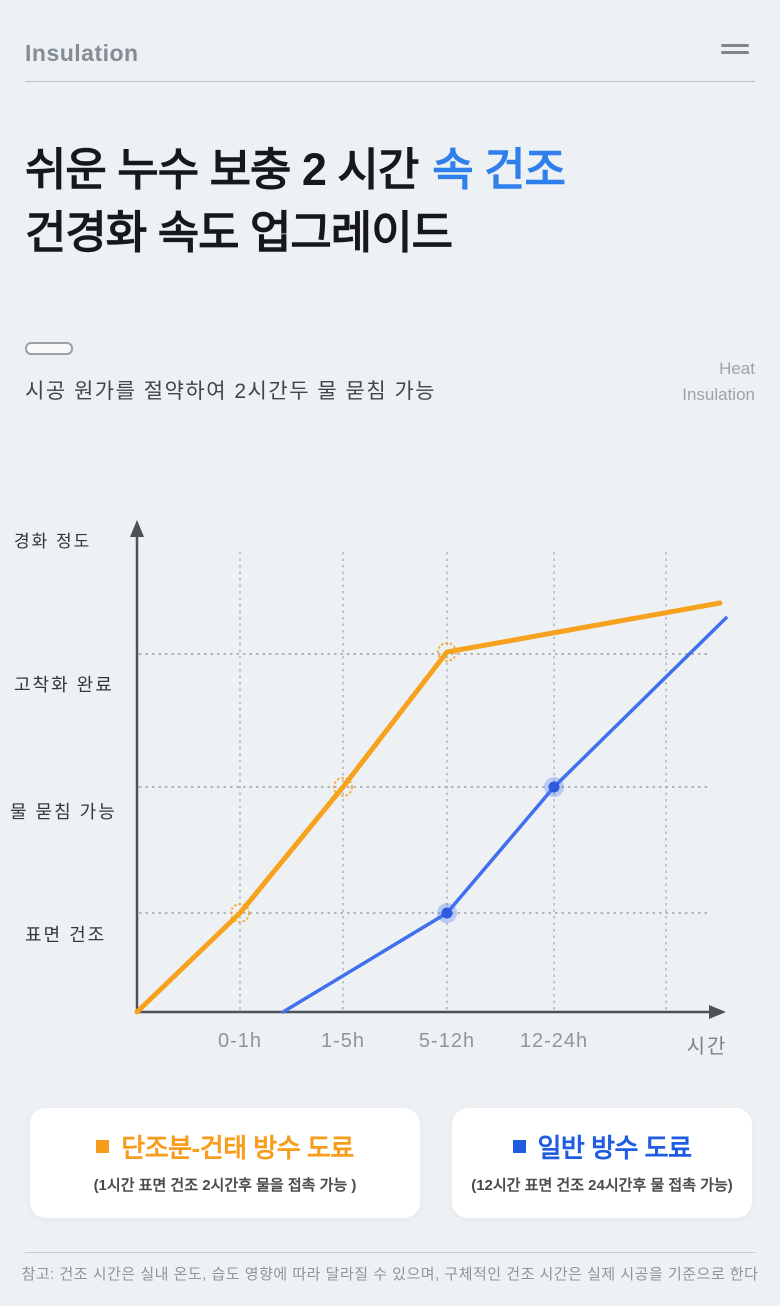  I want to click on page-title-black: 쉬운 누수 보충 2 시간, so click(222, 169).